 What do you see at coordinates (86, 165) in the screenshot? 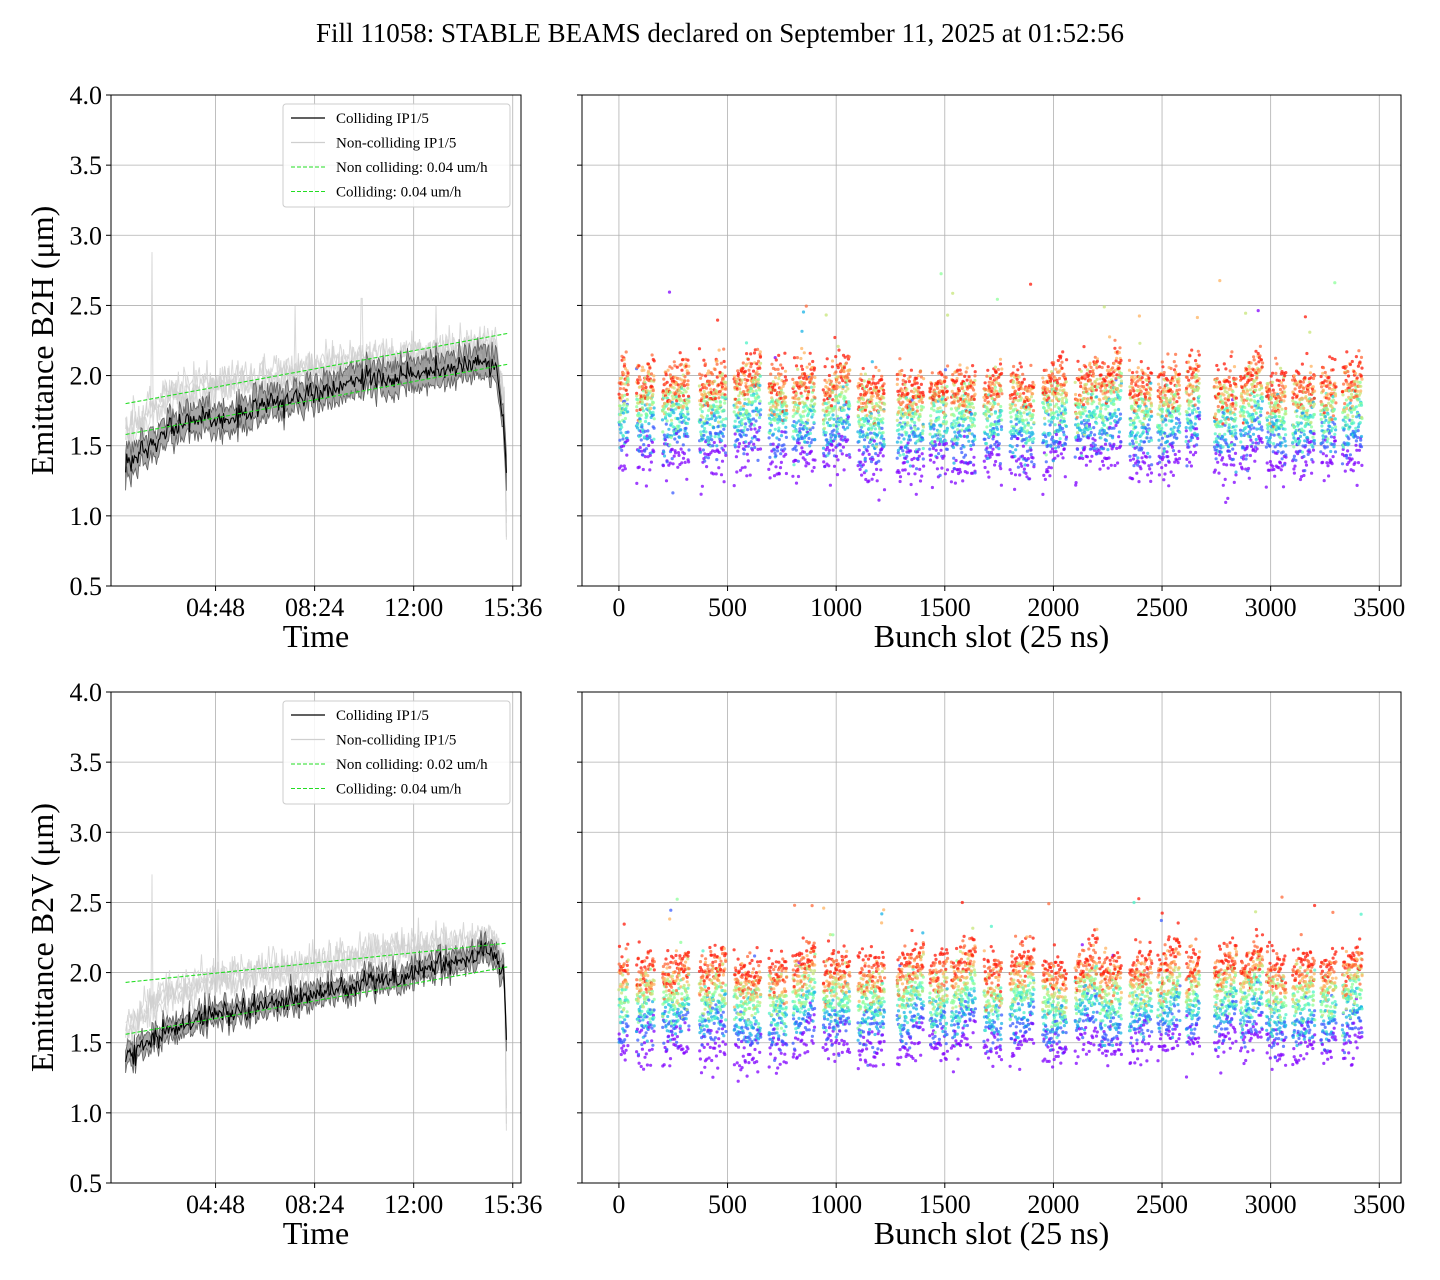
I see `y-tick-label: 3.5` at bounding box center [86, 165].